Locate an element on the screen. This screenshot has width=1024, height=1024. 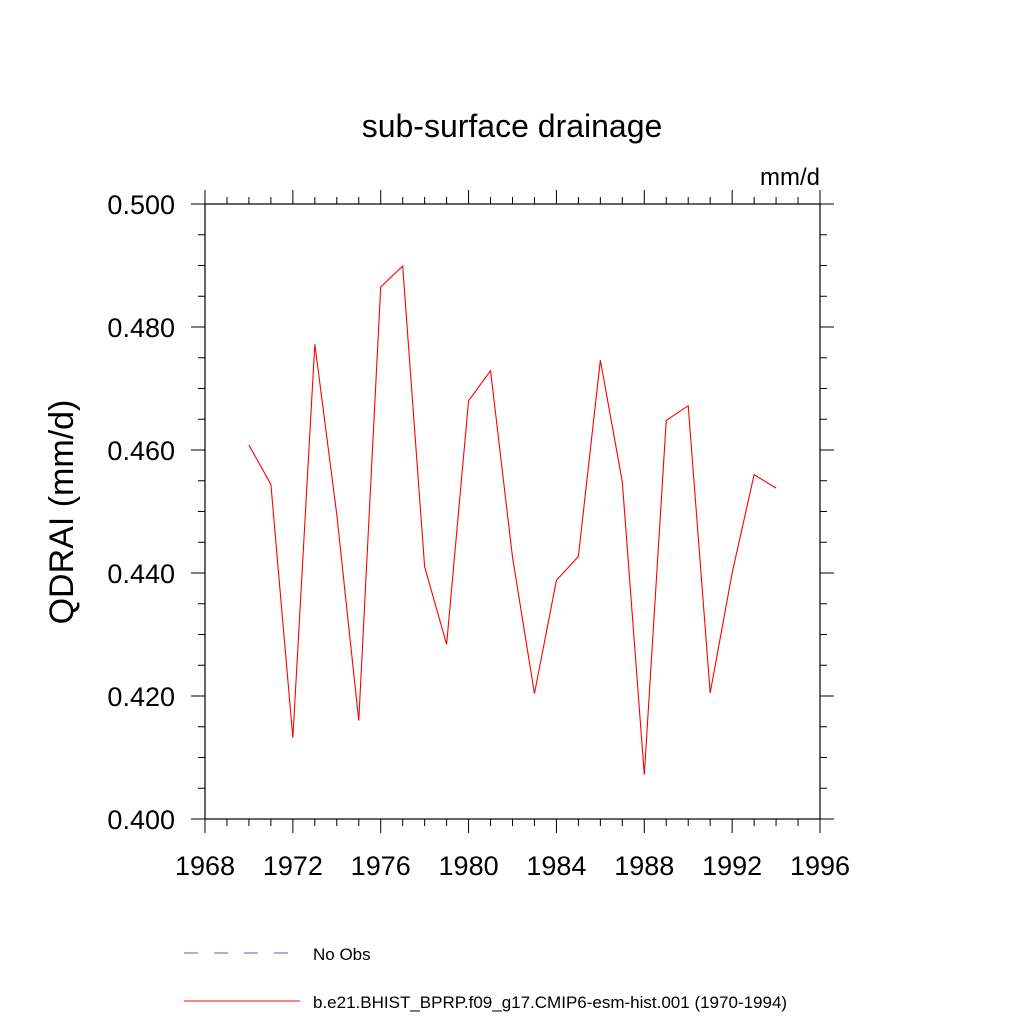
x-tick-label: 1968 is located at coordinates (205, 866).